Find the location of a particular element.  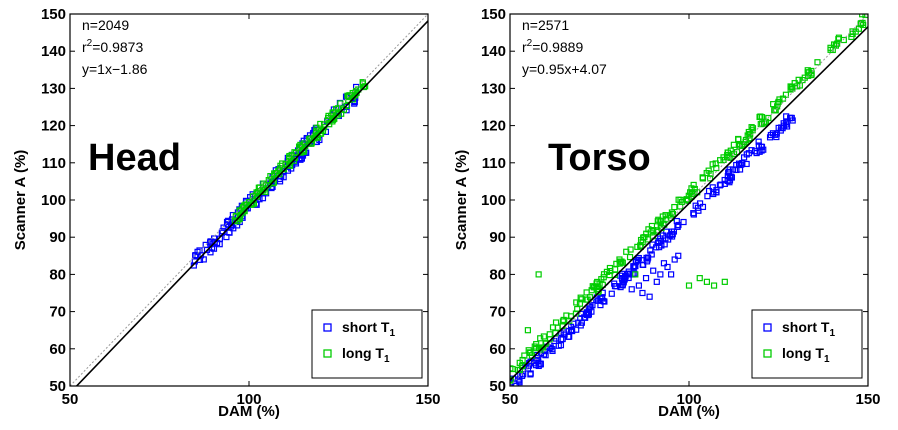

y-tick-label: 150 is located at coordinates (53, 14).